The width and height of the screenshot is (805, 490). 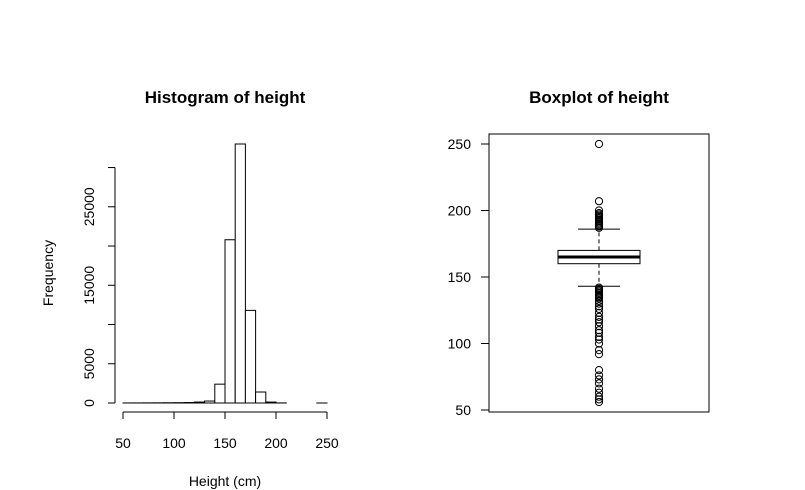 I want to click on histogram-title: Histogram of height, so click(x=225, y=97).